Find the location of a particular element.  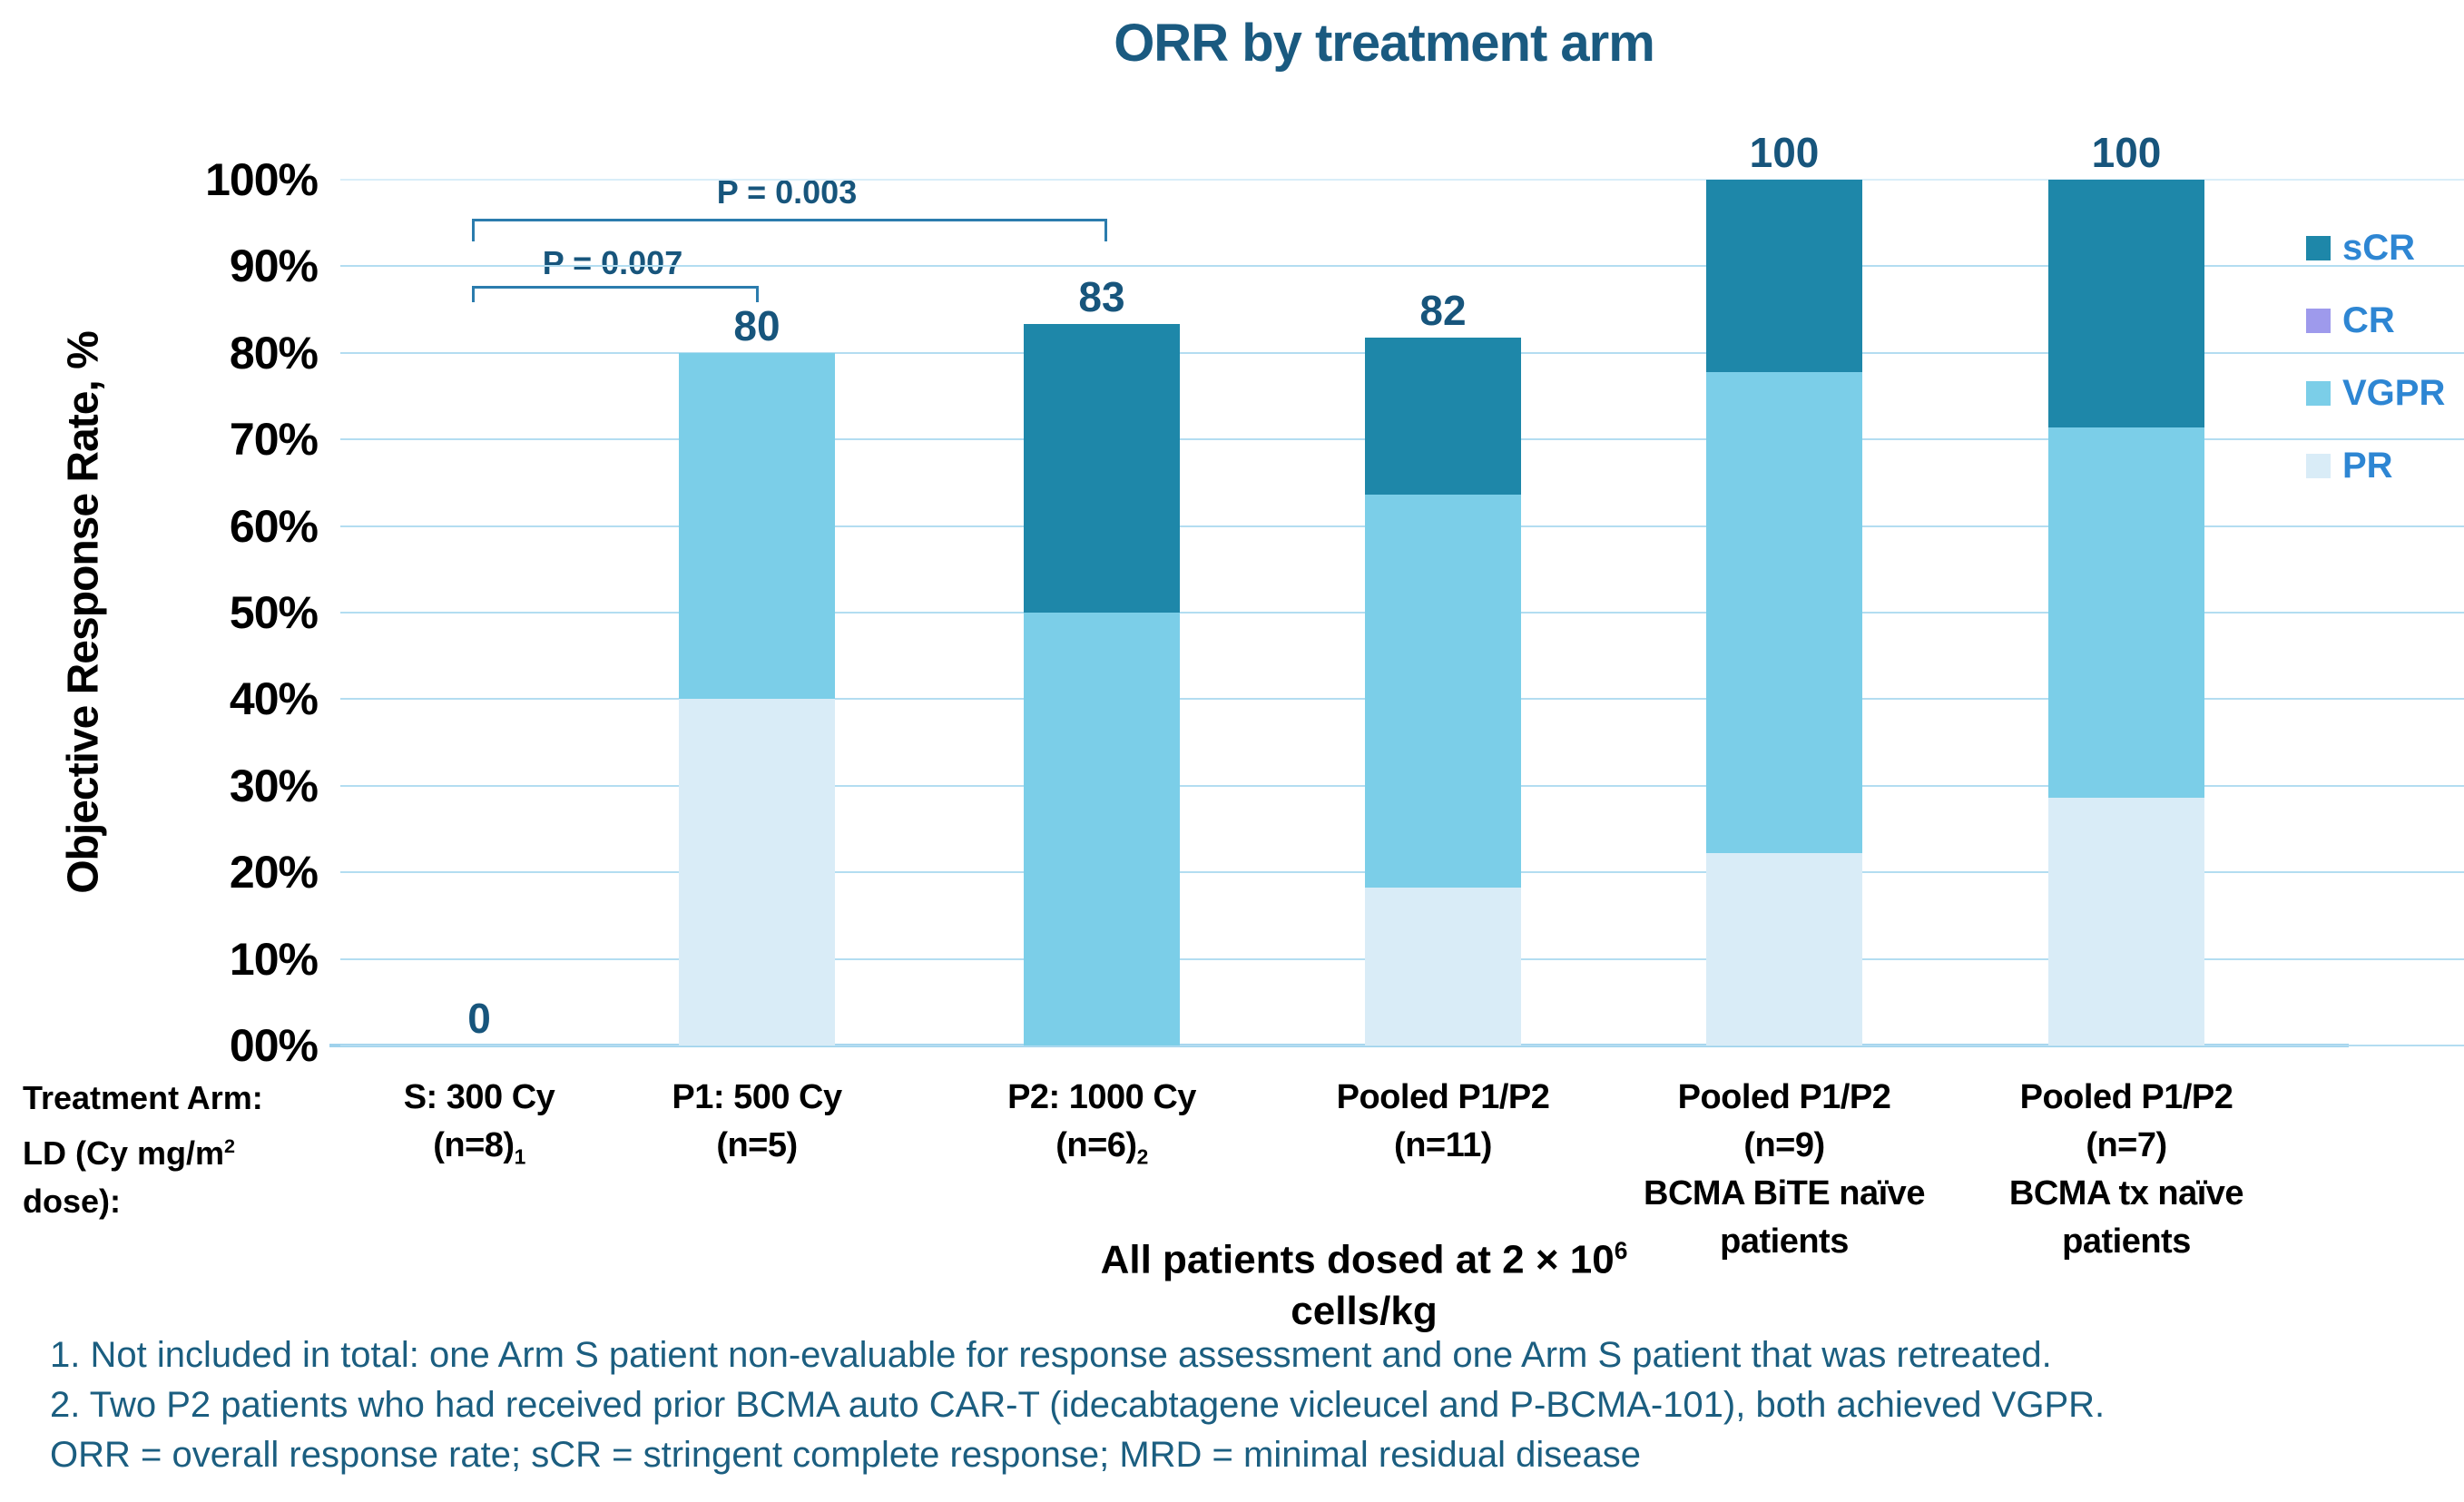

vgpr-swatch-icon is located at coordinates (2318, 393).